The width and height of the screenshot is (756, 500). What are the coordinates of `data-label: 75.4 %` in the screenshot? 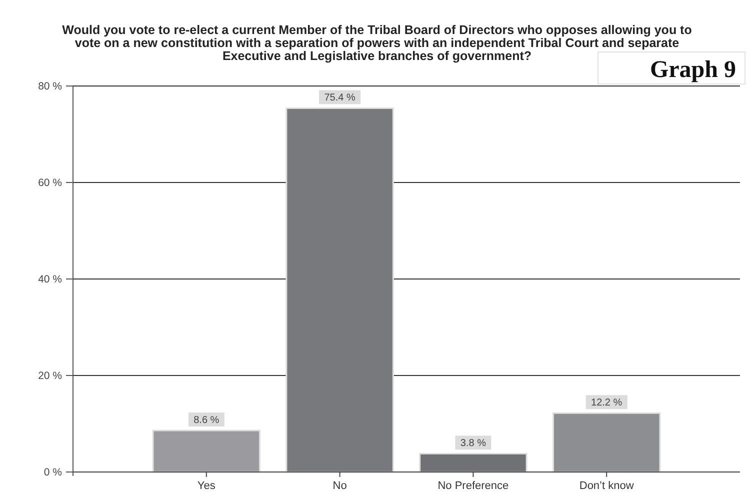 It's located at (340, 98).